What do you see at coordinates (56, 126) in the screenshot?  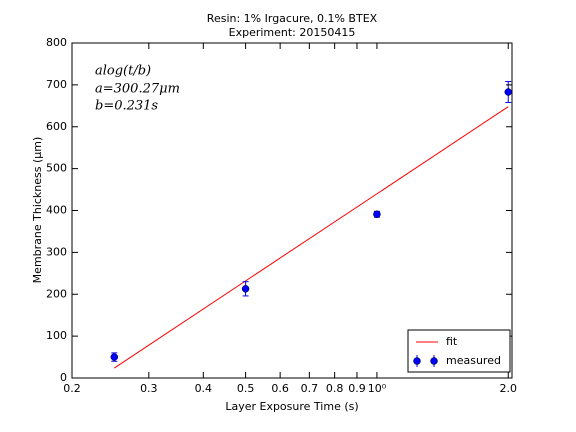 I see `y-tick-label: 600` at bounding box center [56, 126].